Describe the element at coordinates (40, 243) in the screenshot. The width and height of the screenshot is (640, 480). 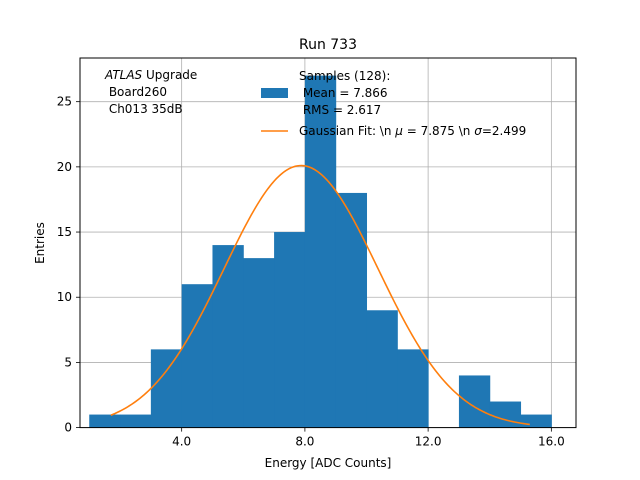
I see `y-axis-label: Entries` at that location.